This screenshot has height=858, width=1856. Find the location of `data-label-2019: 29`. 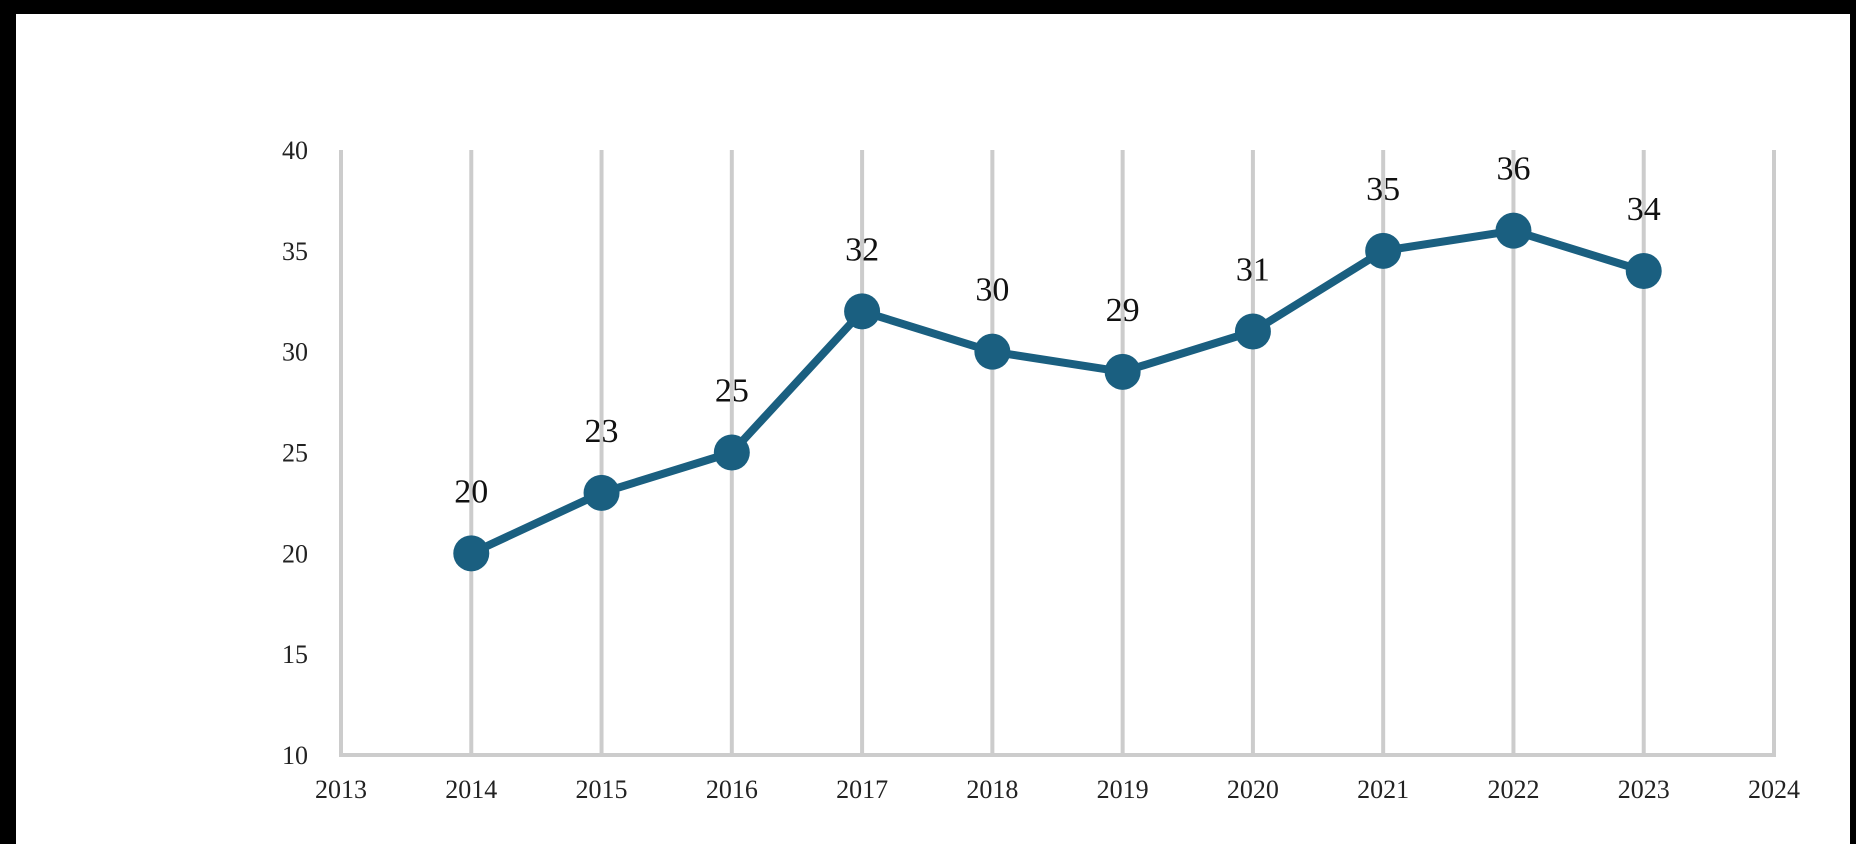

data-label-2019: 29 is located at coordinates (1123, 310).